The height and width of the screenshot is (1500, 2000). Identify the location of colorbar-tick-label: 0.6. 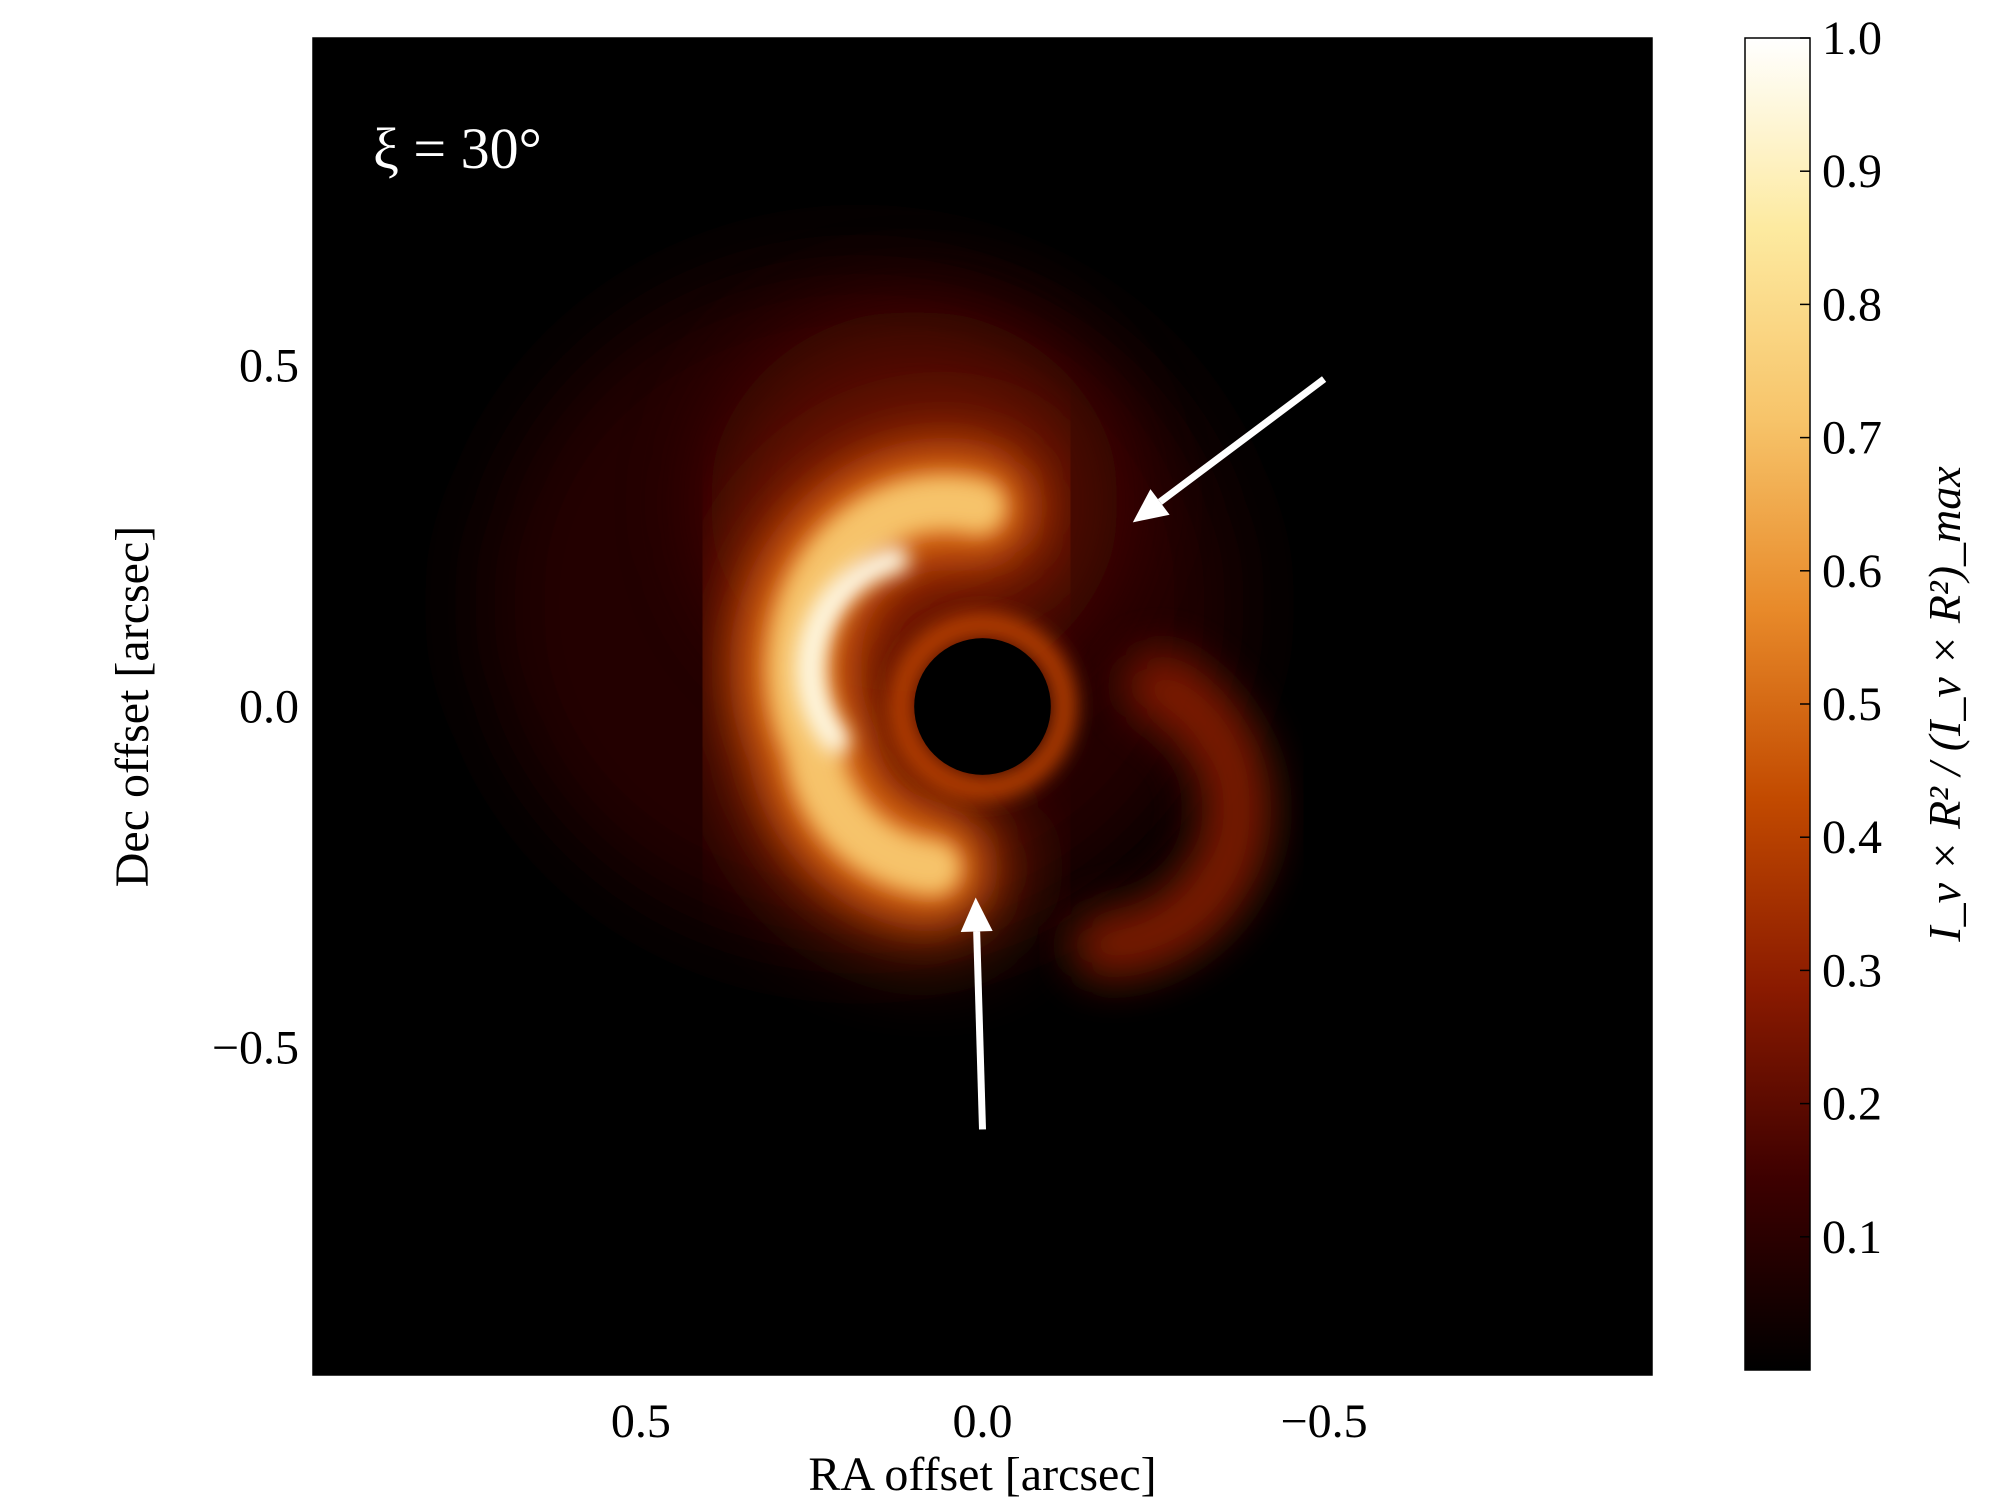
(1852, 571).